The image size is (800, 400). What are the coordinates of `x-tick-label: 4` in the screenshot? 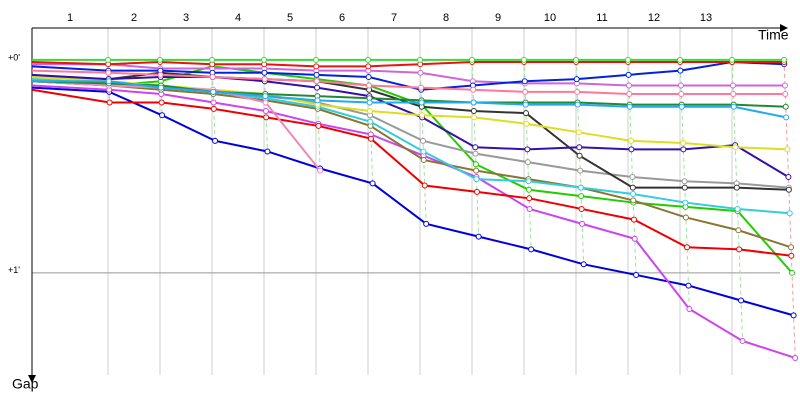 It's located at (238, 18).